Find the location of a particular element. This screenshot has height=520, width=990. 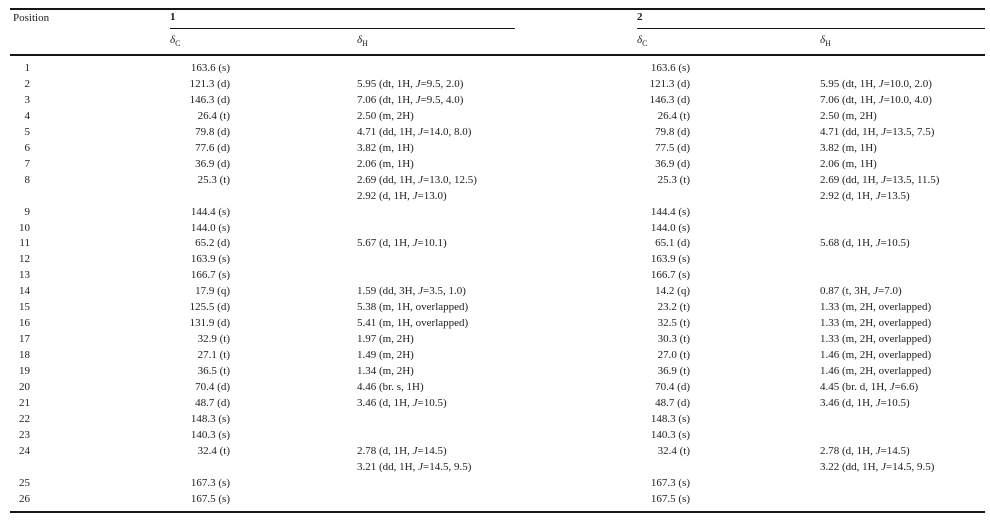

delta-c-compound-1-cell: 70.4 (d) is located at coordinates (212, 387).